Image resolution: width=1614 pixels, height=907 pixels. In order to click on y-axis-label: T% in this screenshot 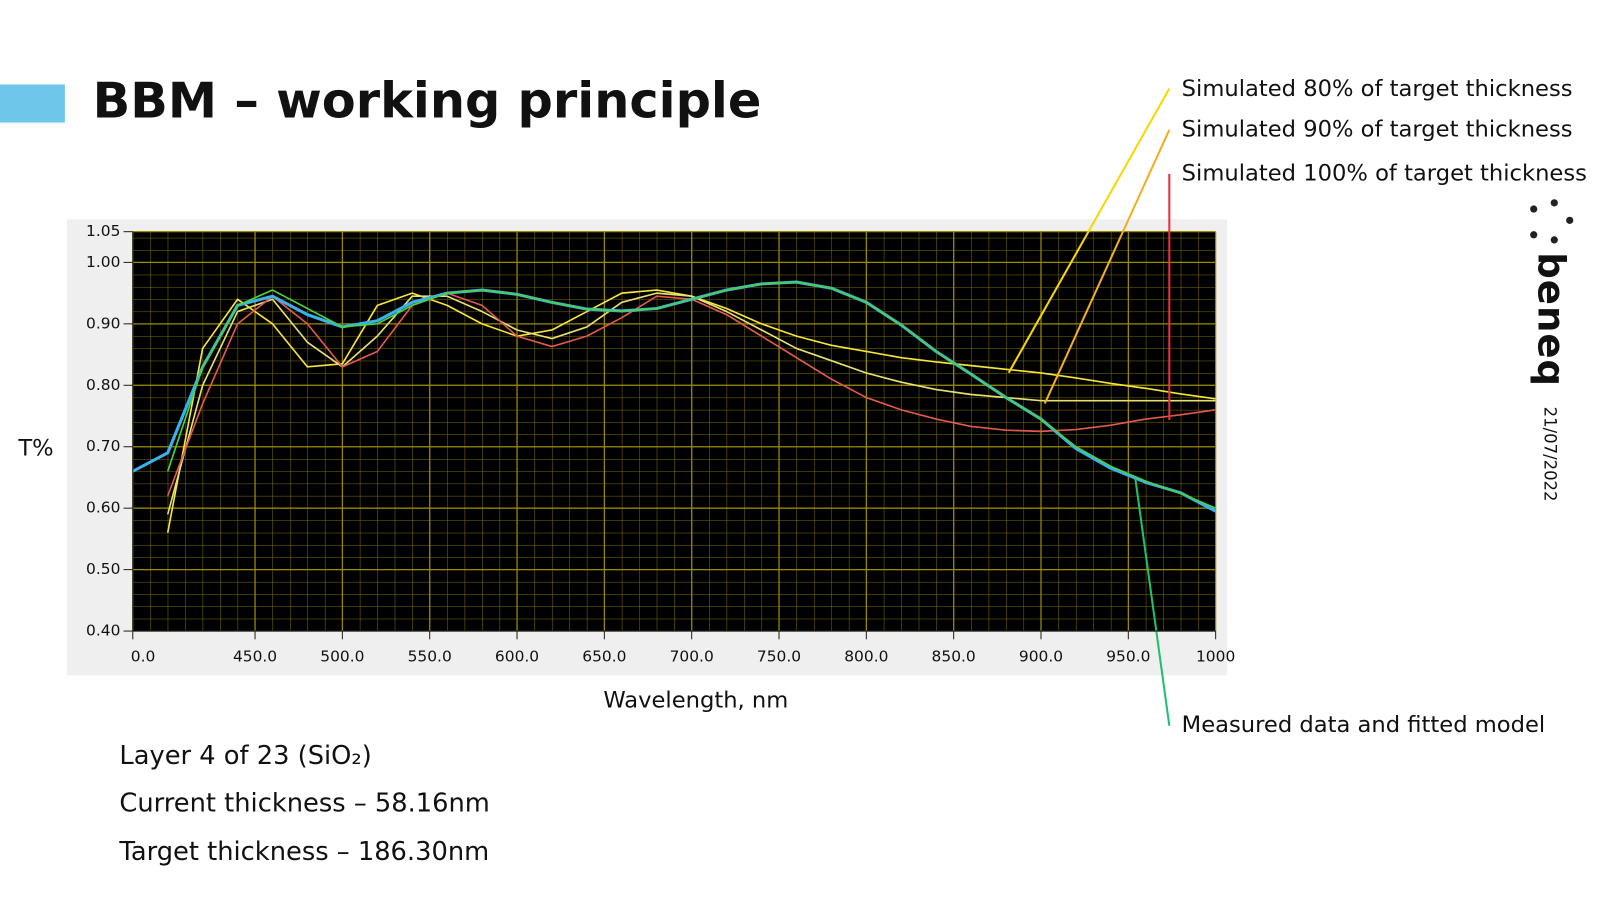, I will do `click(35, 448)`.